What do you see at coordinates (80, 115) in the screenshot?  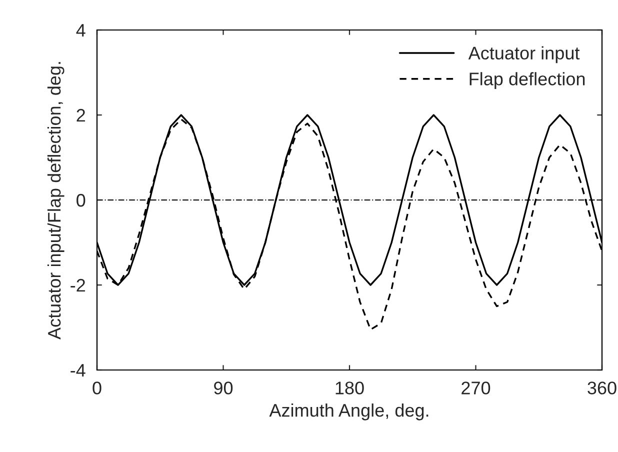 I see `y-tick-label: 2` at bounding box center [80, 115].